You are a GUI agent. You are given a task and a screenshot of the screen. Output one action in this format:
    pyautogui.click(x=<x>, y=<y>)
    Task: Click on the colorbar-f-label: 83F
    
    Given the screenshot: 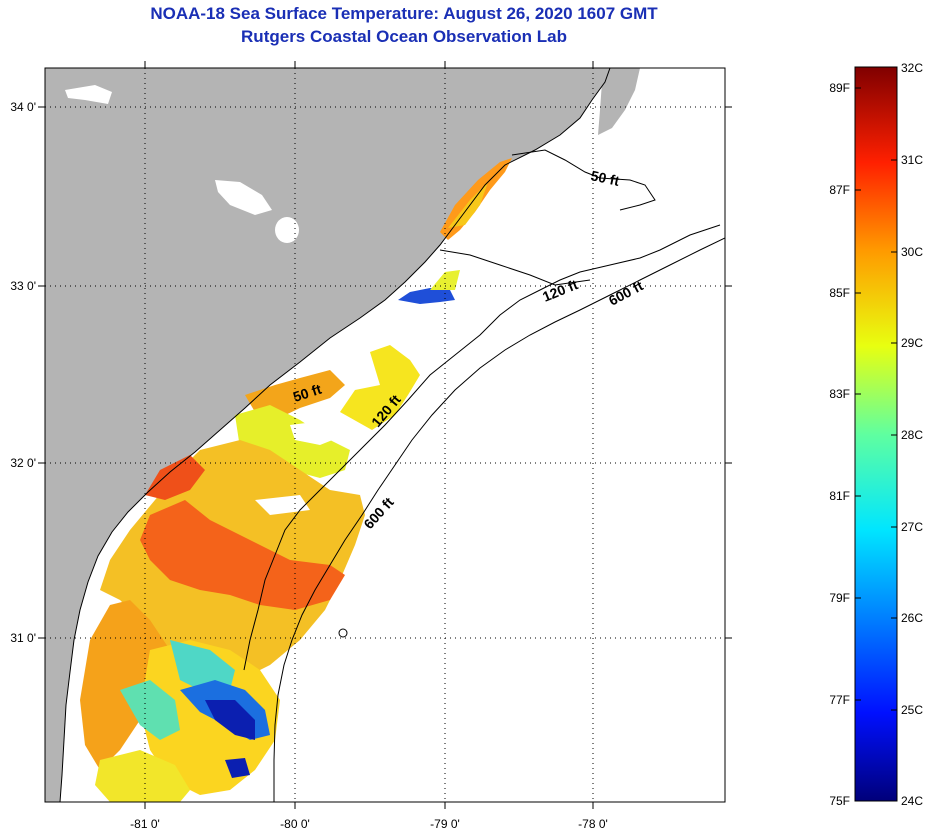 What is the action you would take?
    pyautogui.click(x=839, y=394)
    